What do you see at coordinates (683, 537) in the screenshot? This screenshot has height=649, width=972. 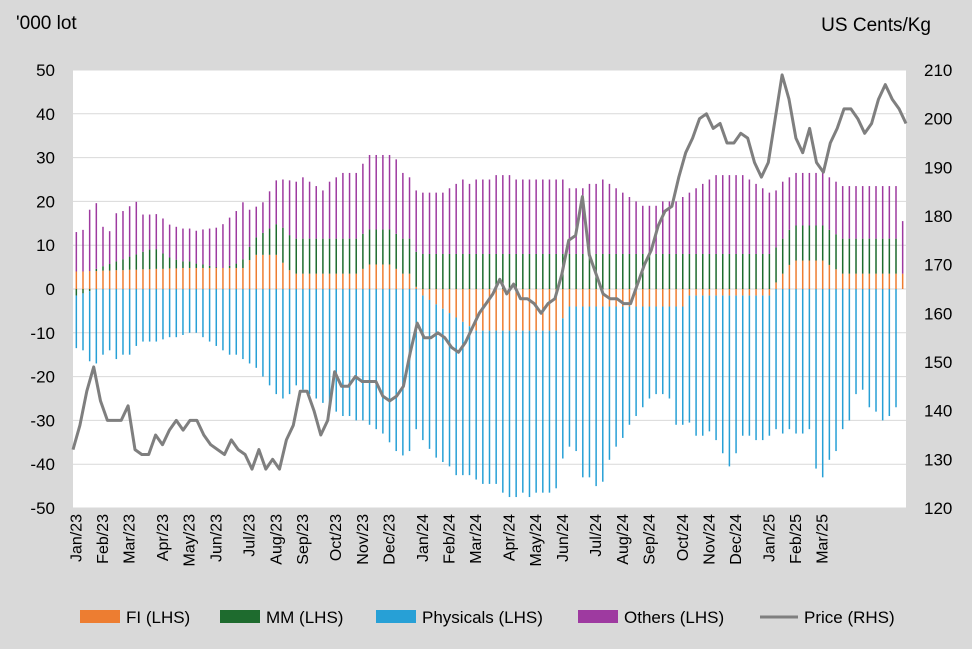 I see `x-tick-label: Oct/24` at bounding box center [683, 537].